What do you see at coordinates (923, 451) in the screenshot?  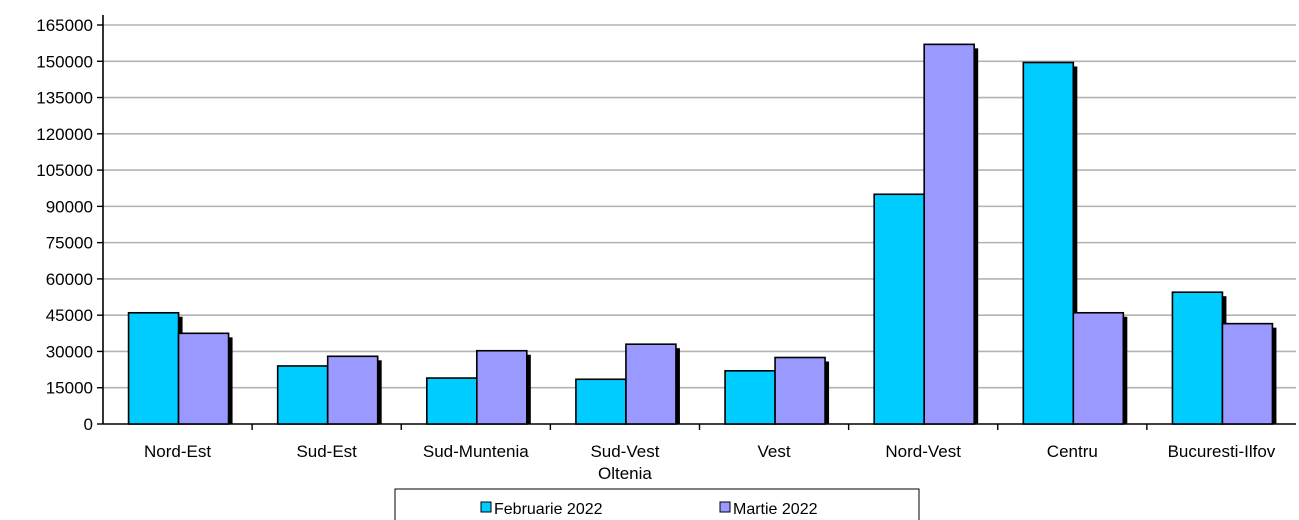 I see `x-category-label: Nord-Vest` at bounding box center [923, 451].